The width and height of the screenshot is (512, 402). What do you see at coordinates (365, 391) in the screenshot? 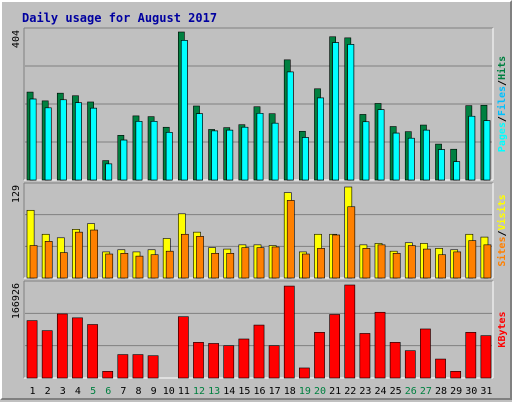
I see `x-tick-label: 23` at bounding box center [365, 391].